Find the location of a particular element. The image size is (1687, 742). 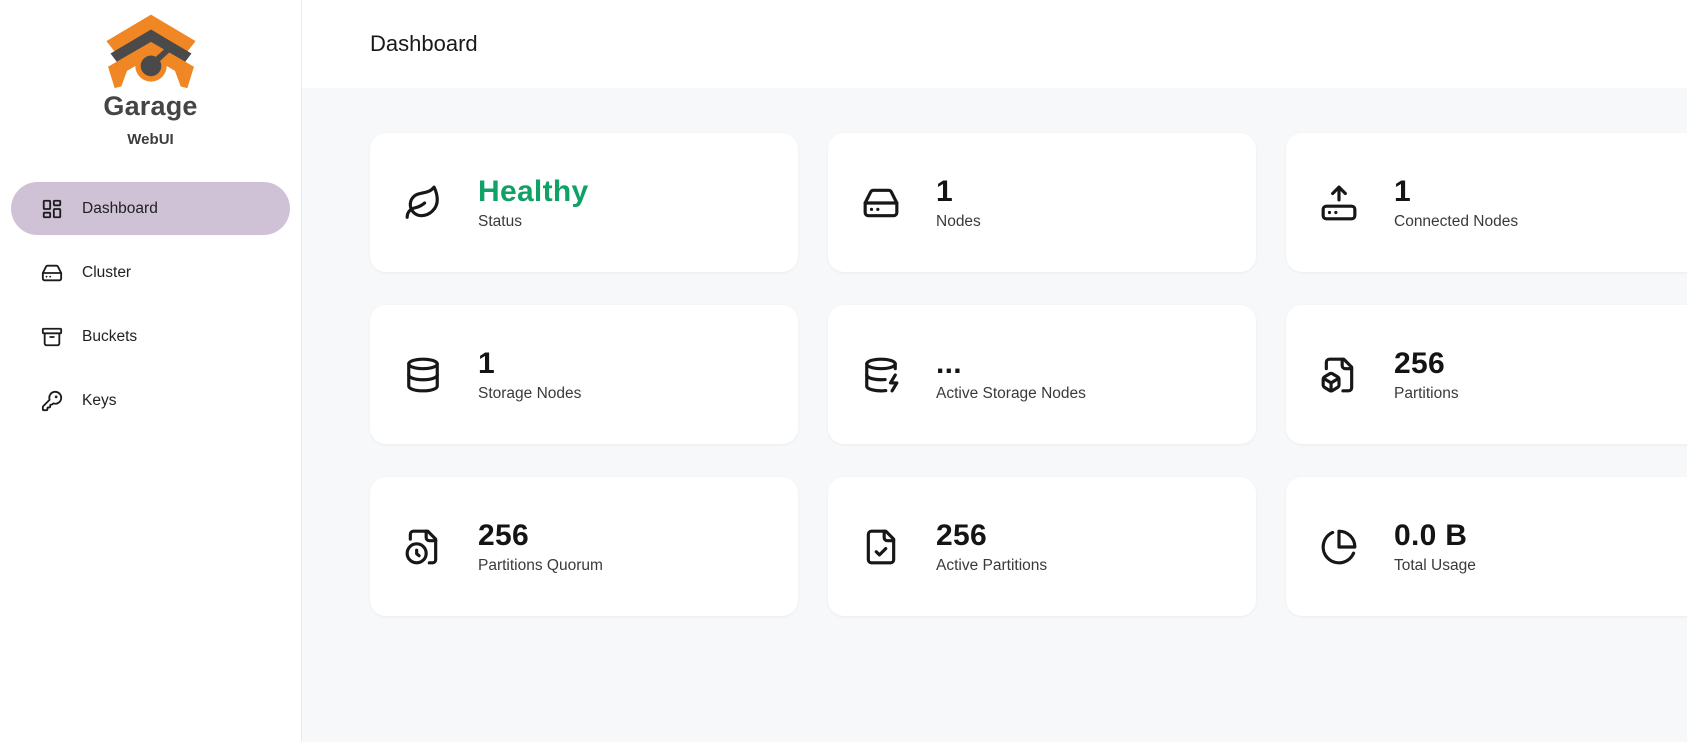

stat-label: Status is located at coordinates (500, 221).